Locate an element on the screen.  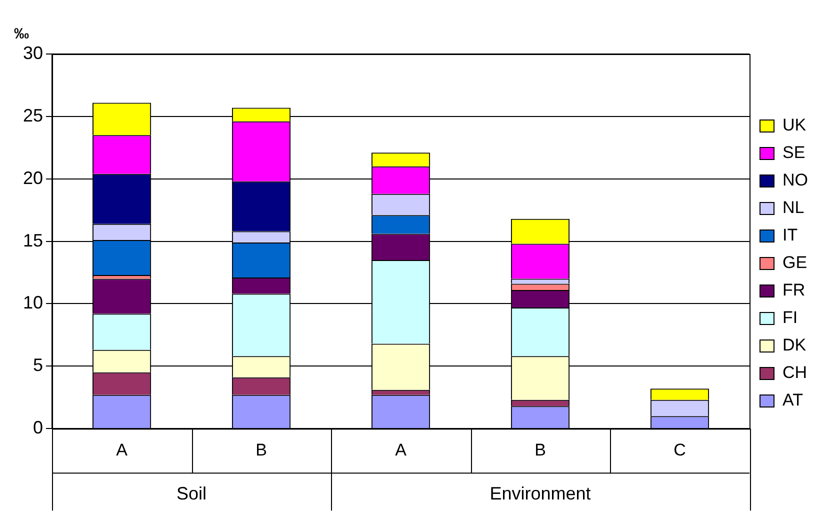
y-tick-label: 25 is located at coordinates (33, 115).